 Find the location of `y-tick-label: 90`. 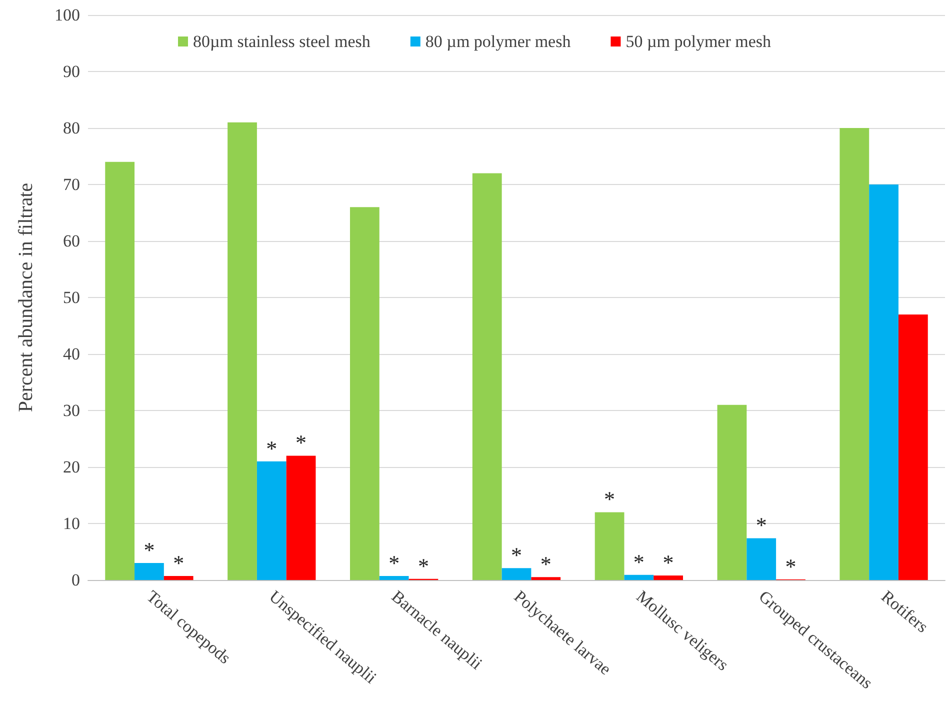

y-tick-label: 90 is located at coordinates (71, 71).